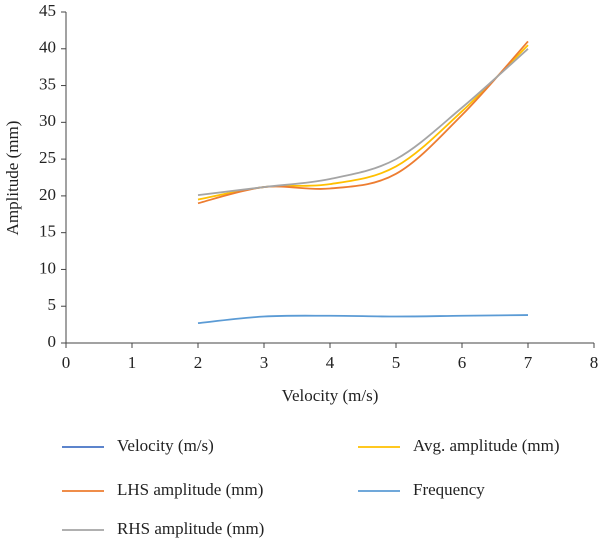 This screenshot has height=547, width=600. What do you see at coordinates (396, 362) in the screenshot?
I see `x-tick-label: 5` at bounding box center [396, 362].